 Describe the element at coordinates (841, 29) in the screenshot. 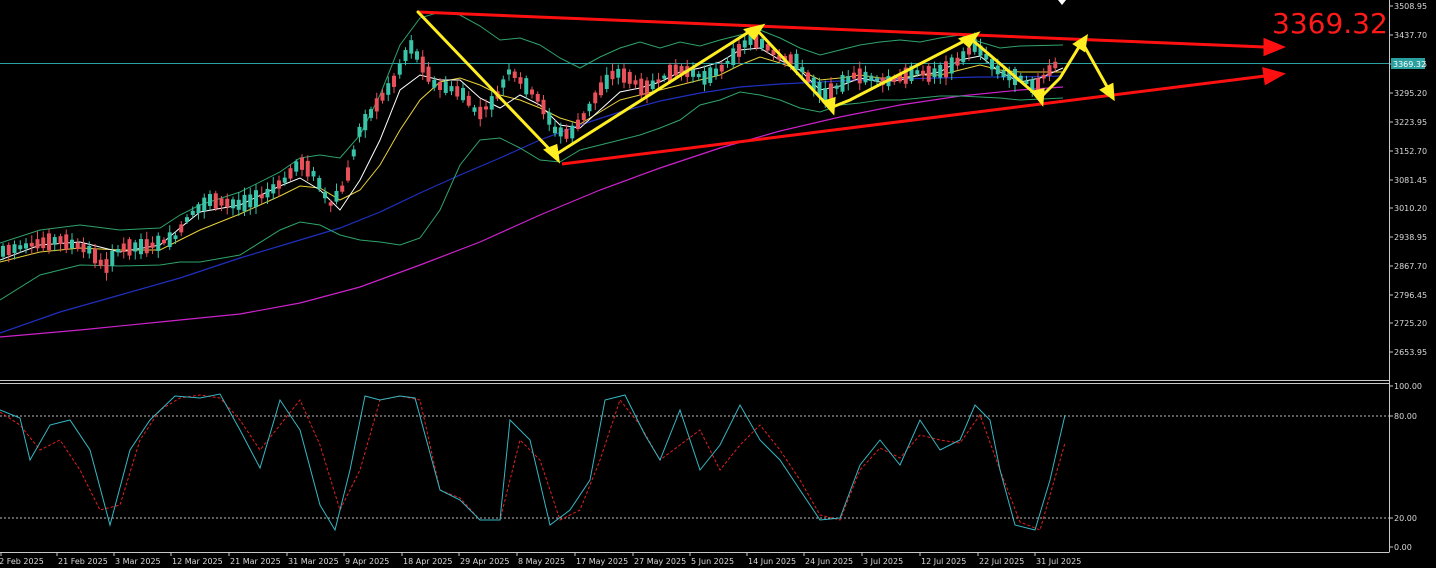

I see `upper-trendline` at that location.